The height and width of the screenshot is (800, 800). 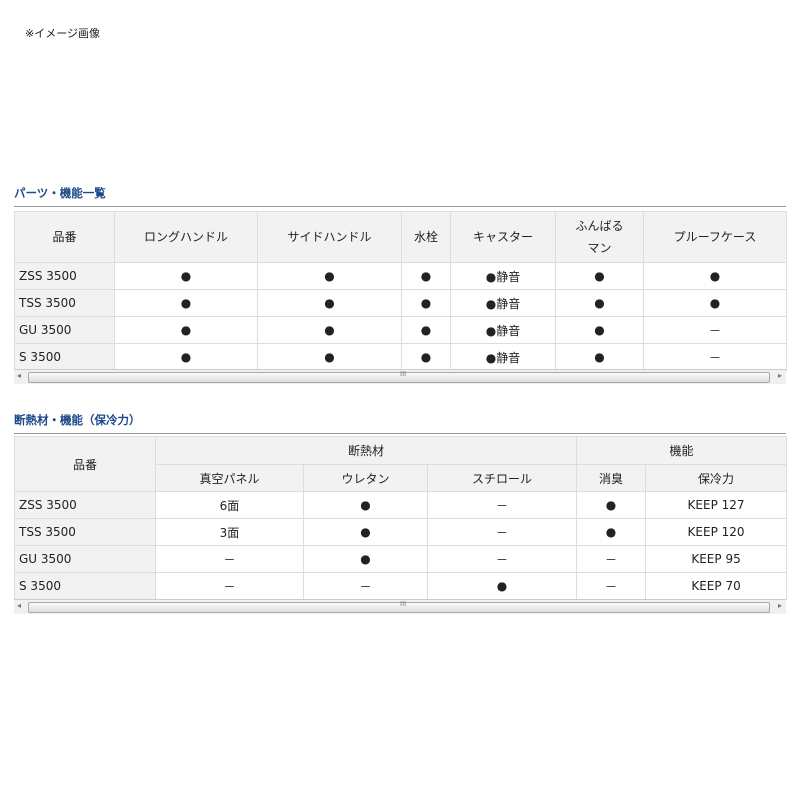 What do you see at coordinates (503, 237) in the screenshot?
I see `column-header: キャスター` at bounding box center [503, 237].